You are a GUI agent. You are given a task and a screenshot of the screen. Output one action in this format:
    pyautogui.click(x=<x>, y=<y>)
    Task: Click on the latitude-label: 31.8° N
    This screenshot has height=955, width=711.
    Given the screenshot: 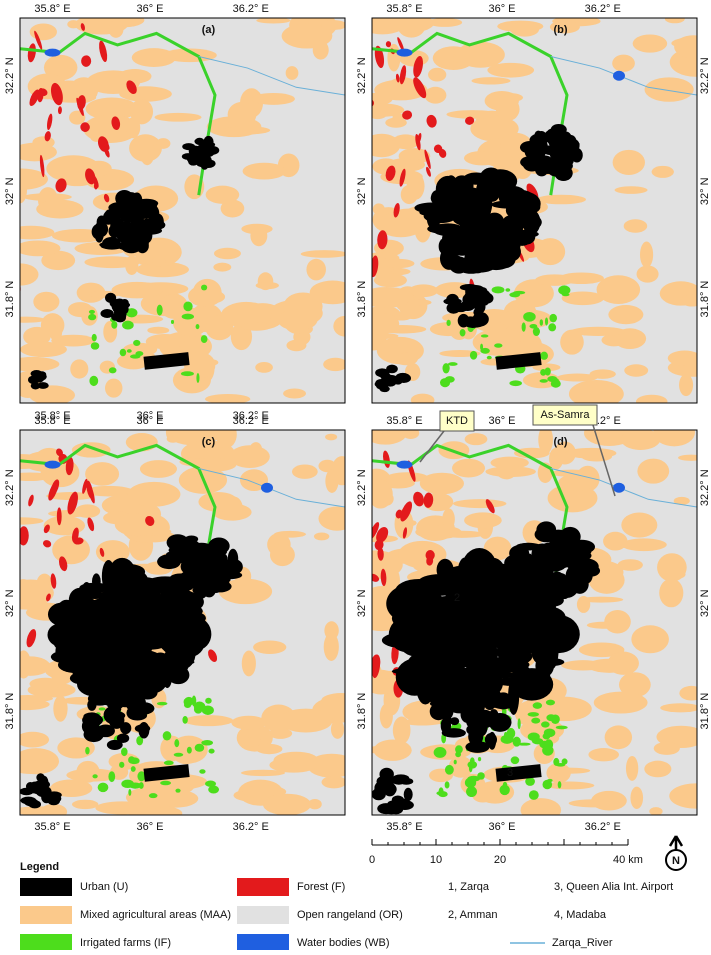 What is the action you would take?
    pyautogui.click(x=705, y=299)
    